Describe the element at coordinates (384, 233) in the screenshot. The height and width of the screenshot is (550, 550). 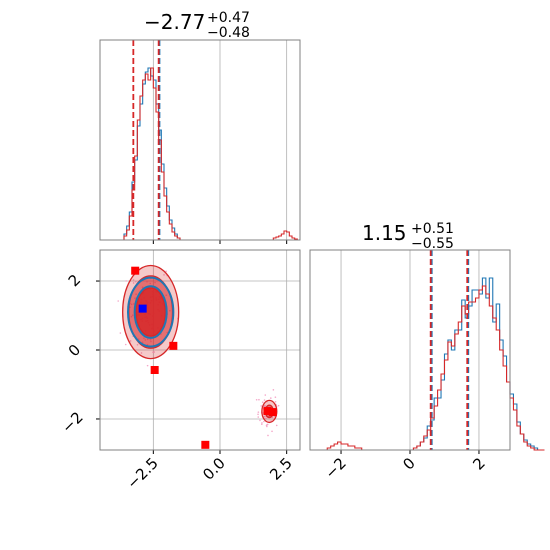
I see `title-param2-value: 1.15` at that location.